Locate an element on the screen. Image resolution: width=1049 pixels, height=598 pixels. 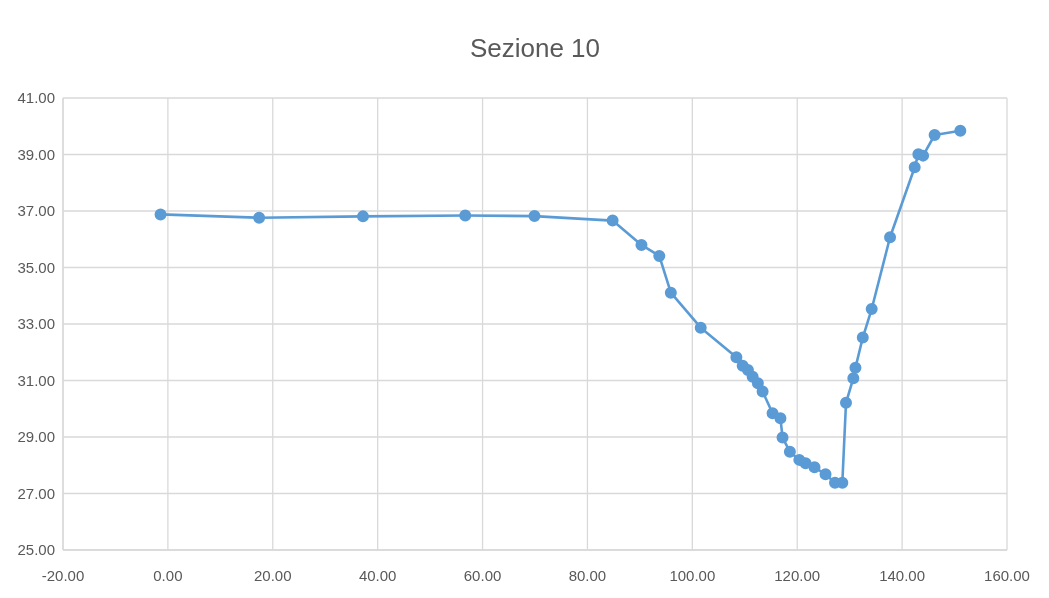
y-tick-label: 31.00 is located at coordinates (36, 380).